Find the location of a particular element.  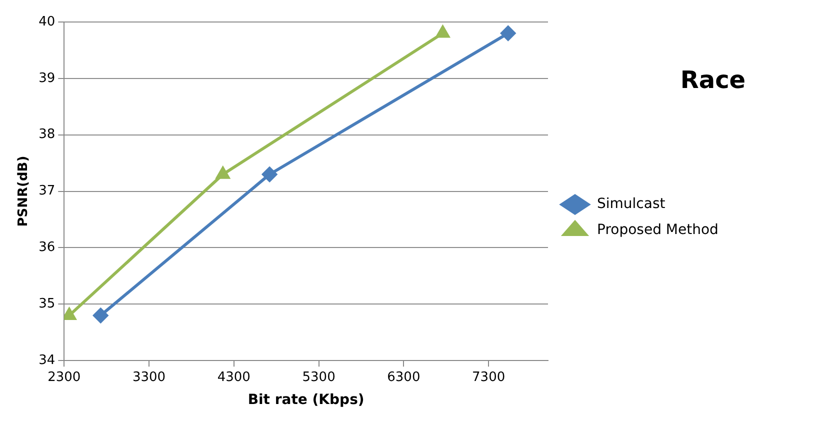

x-tick-label: 2300 is located at coordinates (64, 377).